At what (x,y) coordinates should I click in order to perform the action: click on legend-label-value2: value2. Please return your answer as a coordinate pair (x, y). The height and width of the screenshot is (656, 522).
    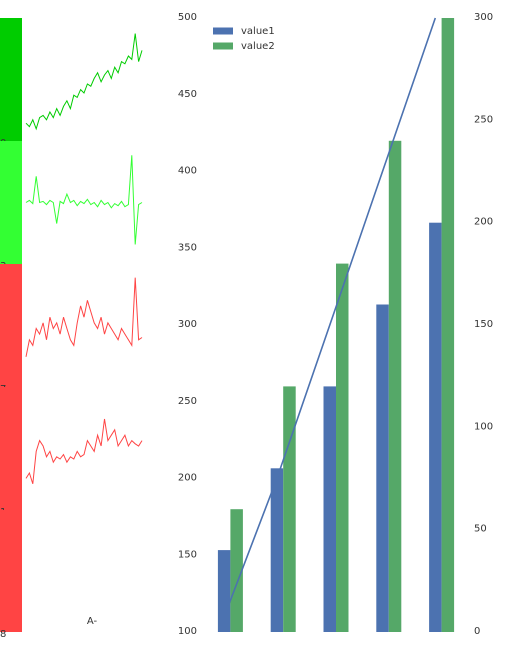
    Looking at the image, I should click on (258, 46).